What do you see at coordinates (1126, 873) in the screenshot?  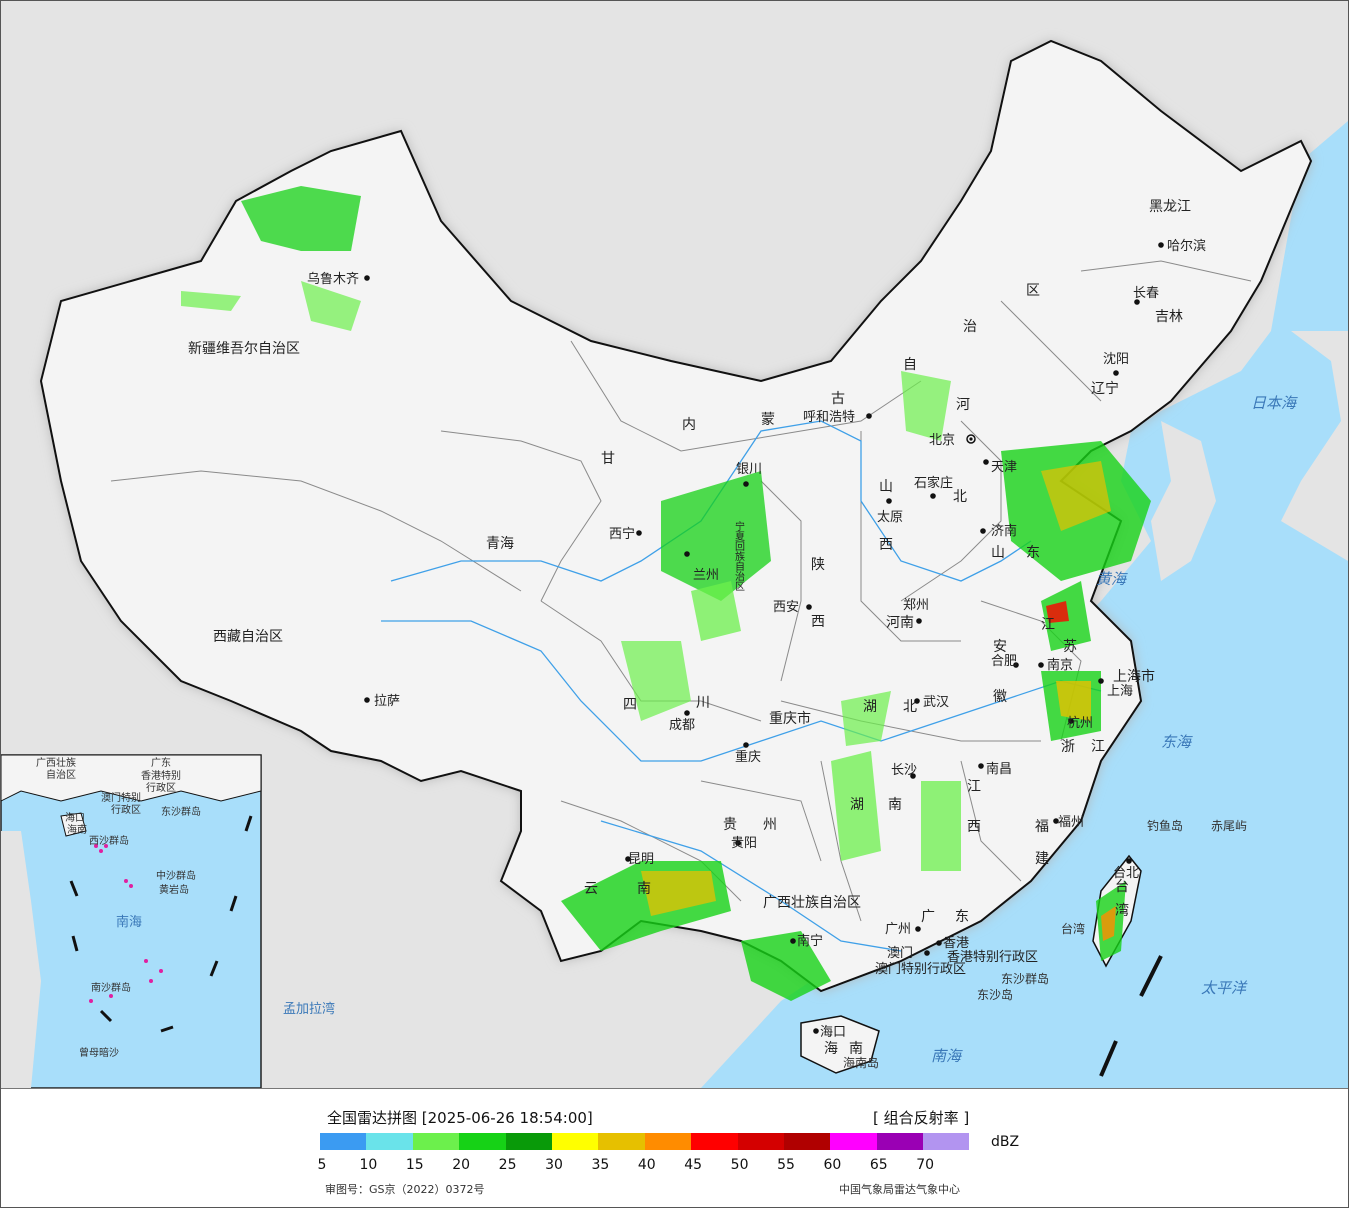 I see `city-taipei: 台北` at bounding box center [1126, 873].